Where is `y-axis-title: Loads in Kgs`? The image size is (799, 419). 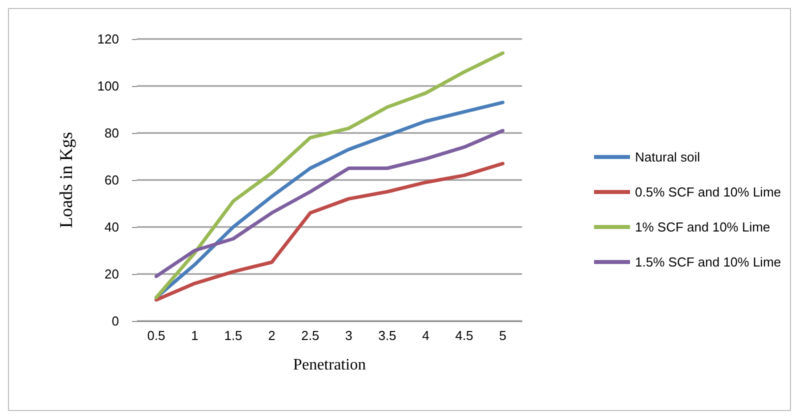 y-axis-title: Loads in Kgs is located at coordinates (66, 180).